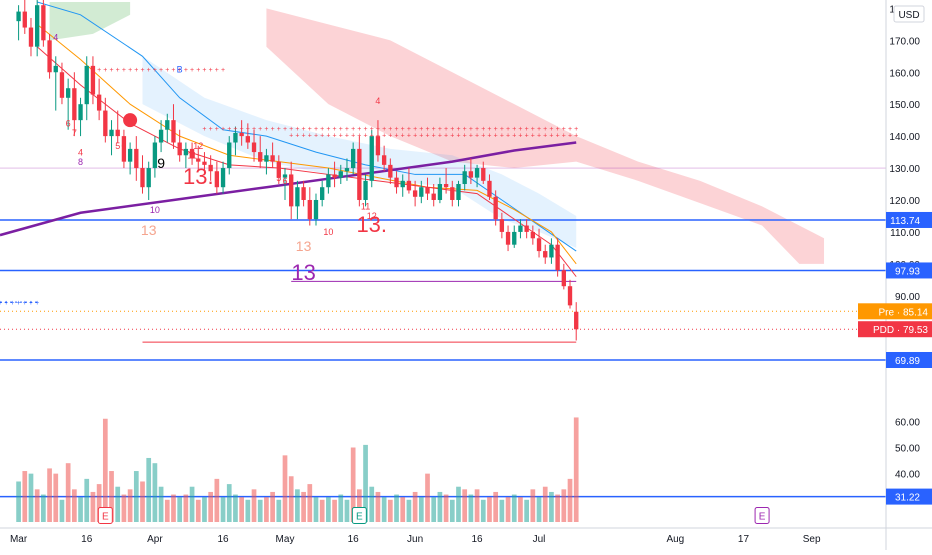  What do you see at coordinates (254, 129) in the screenshot?
I see `cross-marker-1-38: +` at bounding box center [254, 129].